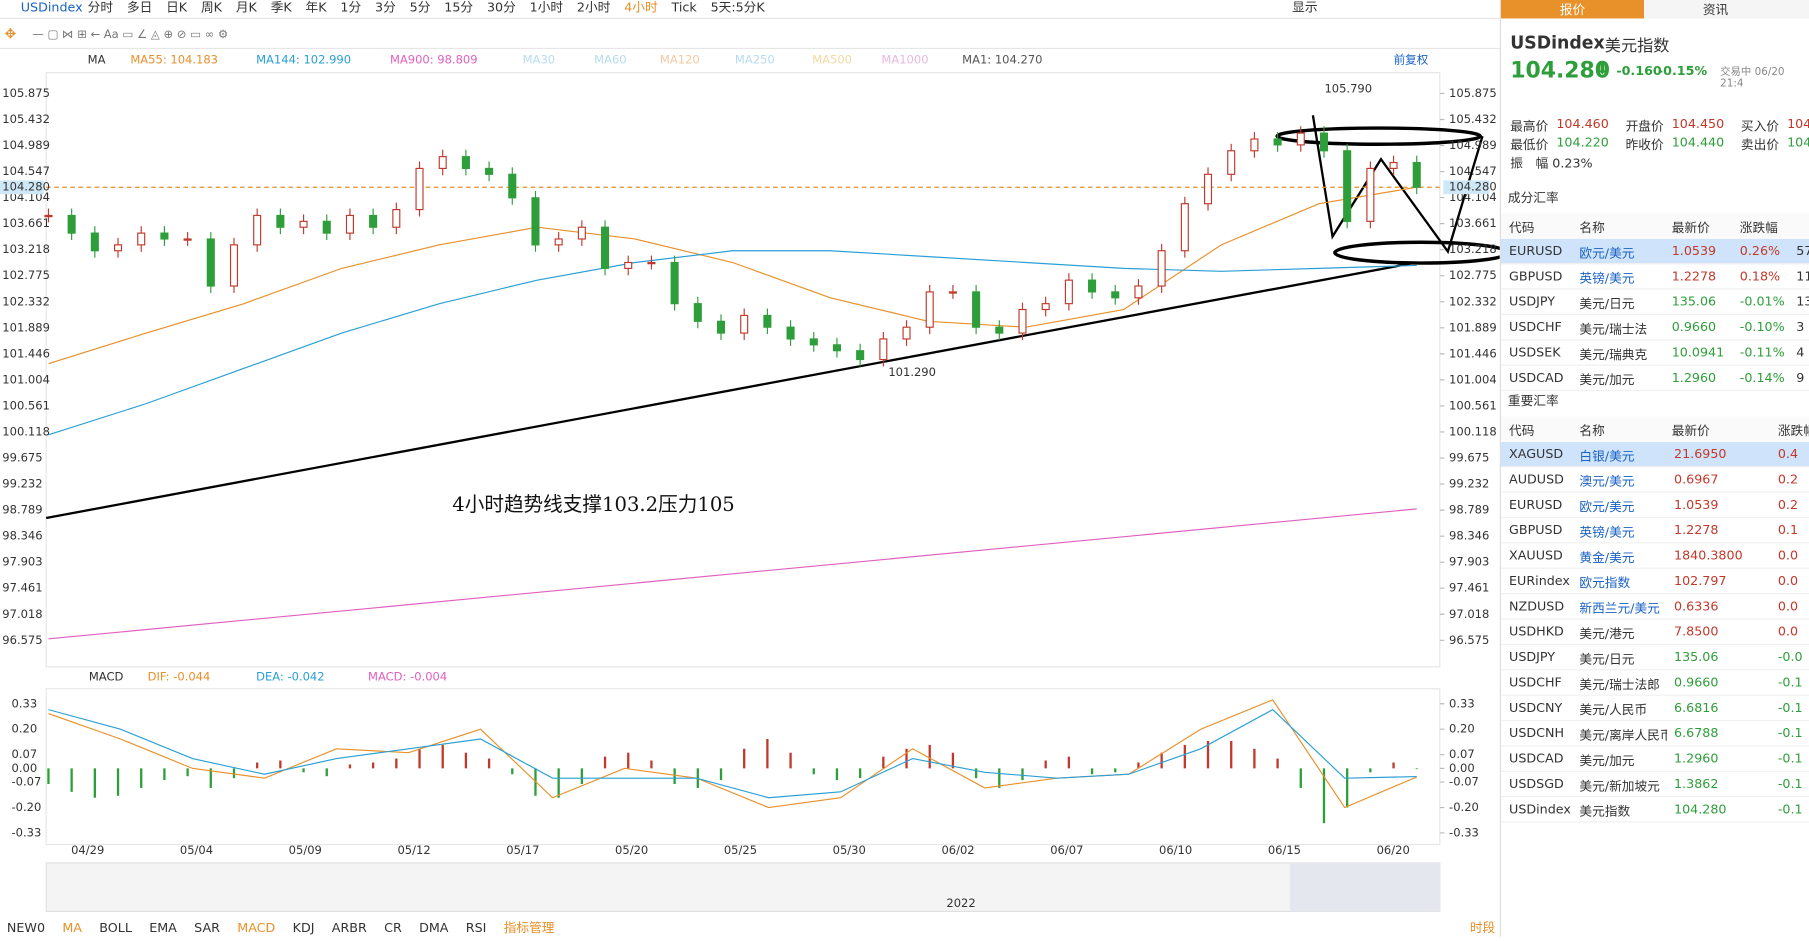 The width and height of the screenshot is (1809, 941). What do you see at coordinates (1654, 607) in the screenshot?
I see `quote-row: NZDUSD 新西兰元/美元 0.6336 0.0` at bounding box center [1654, 607].